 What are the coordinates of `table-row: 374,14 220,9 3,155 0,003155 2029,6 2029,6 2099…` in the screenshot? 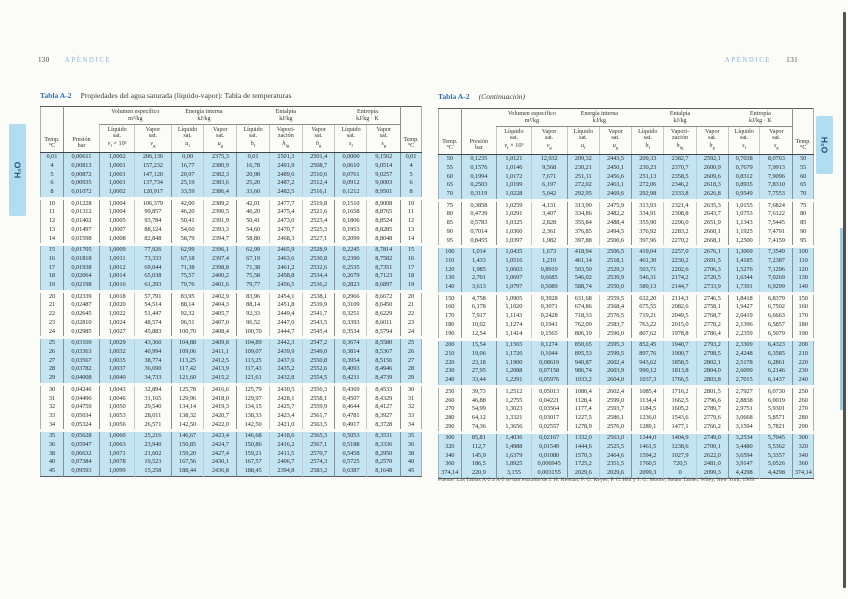 It's located at (626, 474).